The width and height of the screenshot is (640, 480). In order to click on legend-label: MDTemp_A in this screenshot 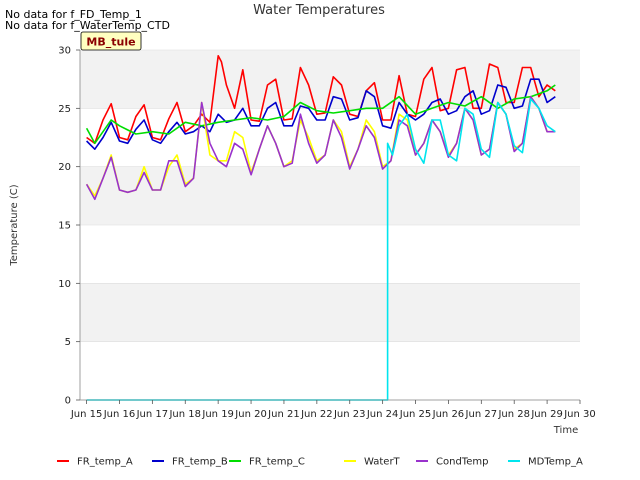, I will do `click(555, 462)`.